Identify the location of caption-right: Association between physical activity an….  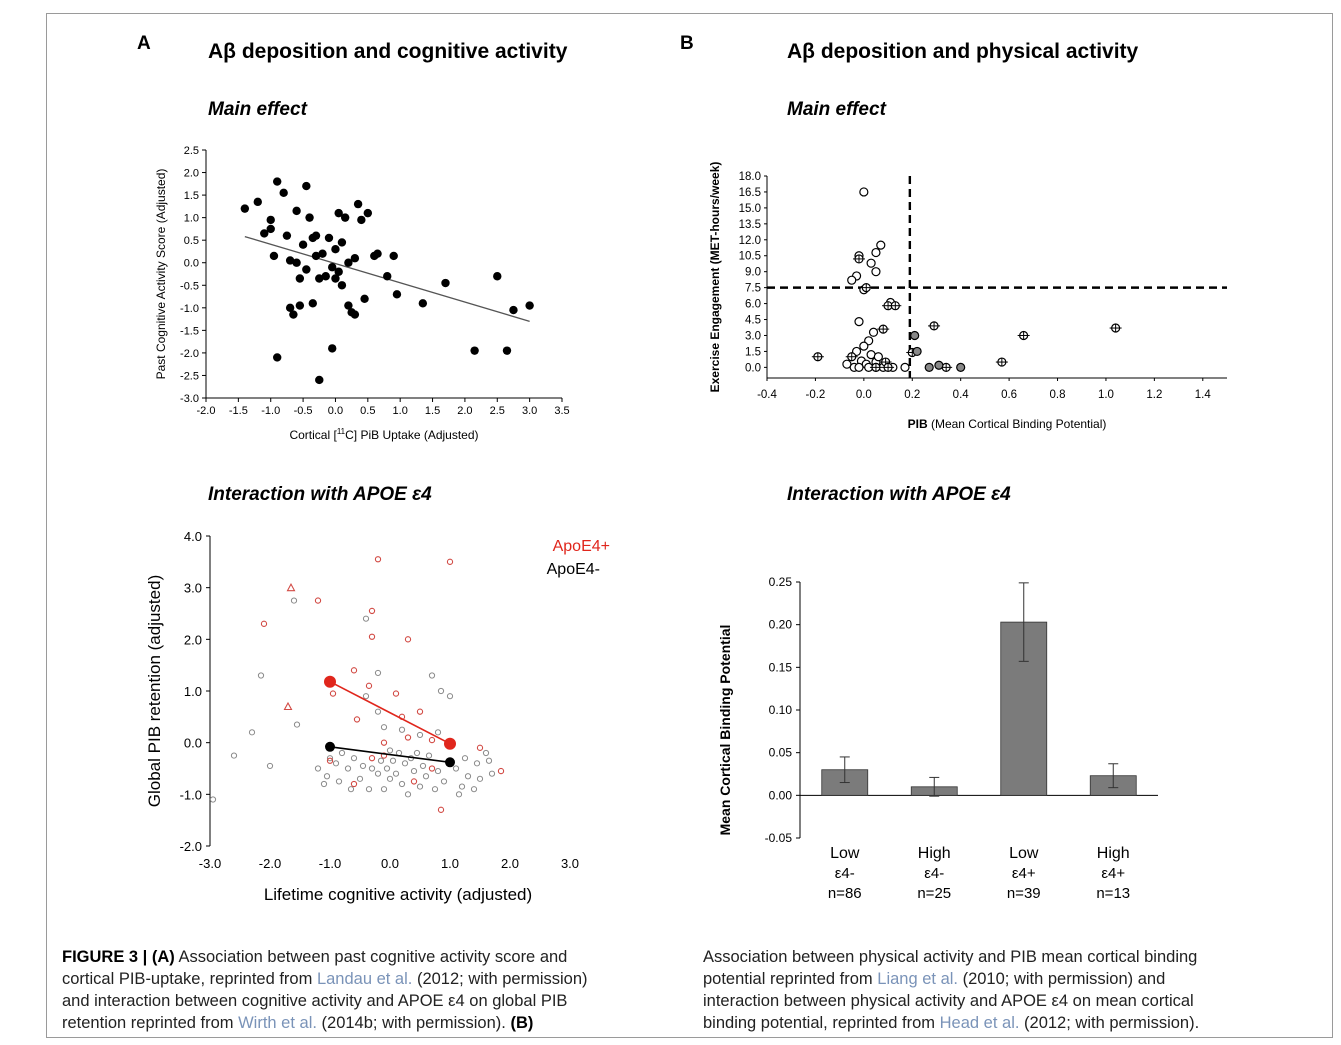
(1013, 990).